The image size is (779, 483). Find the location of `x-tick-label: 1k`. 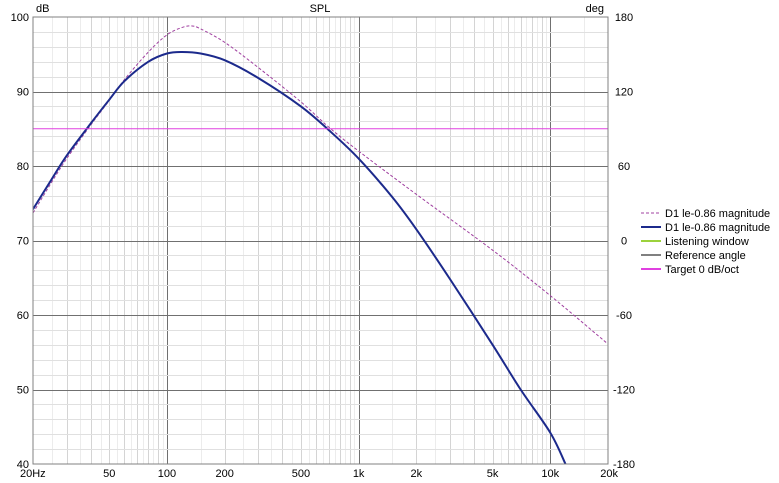

x-tick-label: 1k is located at coordinates (359, 474).